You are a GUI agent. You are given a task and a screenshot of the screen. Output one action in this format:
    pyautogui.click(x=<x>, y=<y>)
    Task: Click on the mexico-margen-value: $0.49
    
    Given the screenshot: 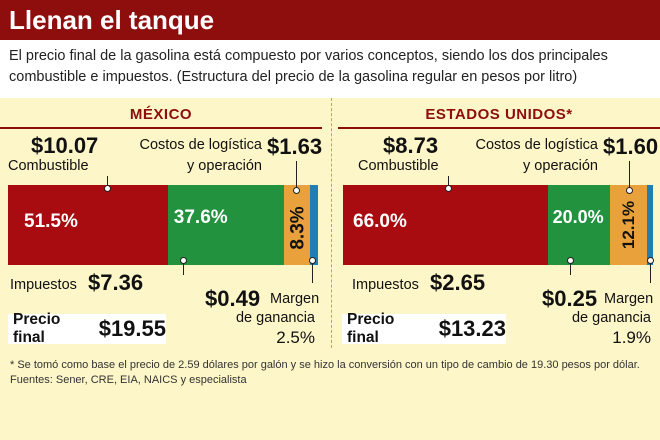 What is the action you would take?
    pyautogui.click(x=233, y=298)
    